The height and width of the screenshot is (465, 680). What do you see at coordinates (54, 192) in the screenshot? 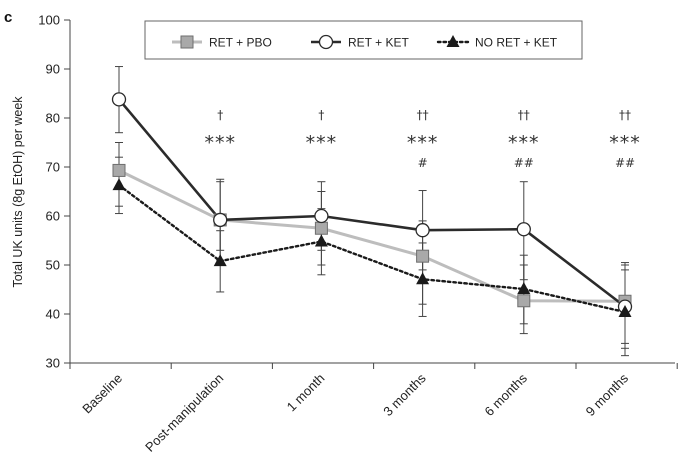
I see `y-axis: 30 40 50 60 70 80 90 100` at bounding box center [54, 192].